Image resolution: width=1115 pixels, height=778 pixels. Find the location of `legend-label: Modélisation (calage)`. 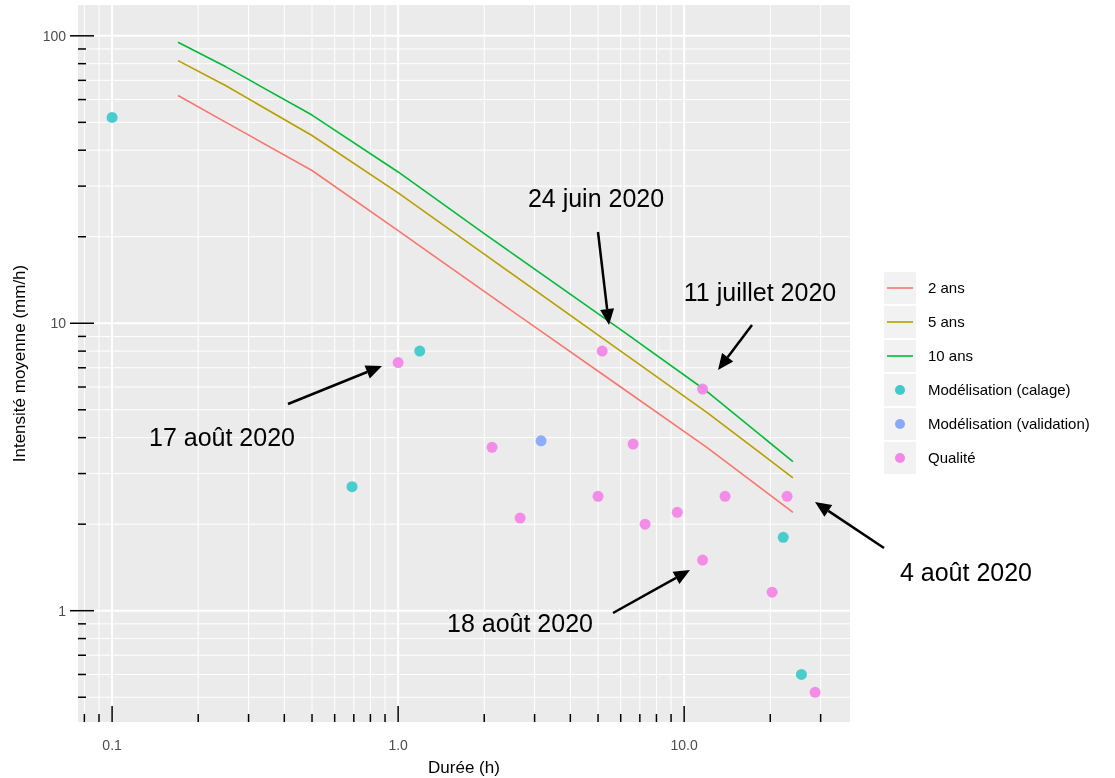

legend-label: Modélisation (calage) is located at coordinates (999, 389).